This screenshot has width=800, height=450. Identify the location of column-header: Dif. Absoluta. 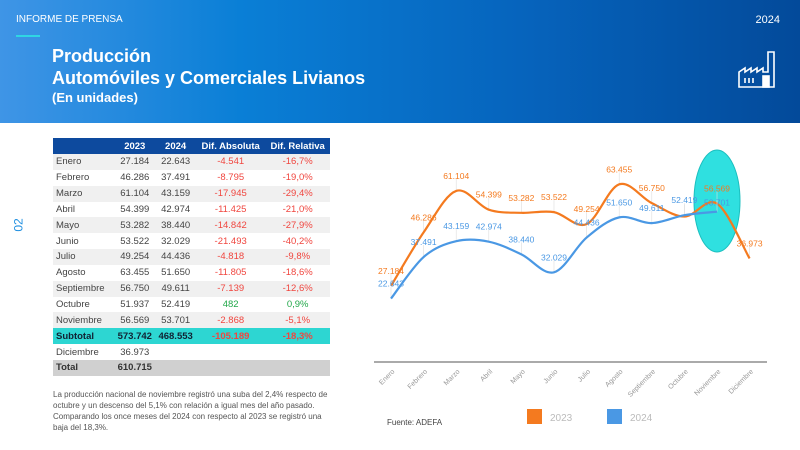
(231, 146).